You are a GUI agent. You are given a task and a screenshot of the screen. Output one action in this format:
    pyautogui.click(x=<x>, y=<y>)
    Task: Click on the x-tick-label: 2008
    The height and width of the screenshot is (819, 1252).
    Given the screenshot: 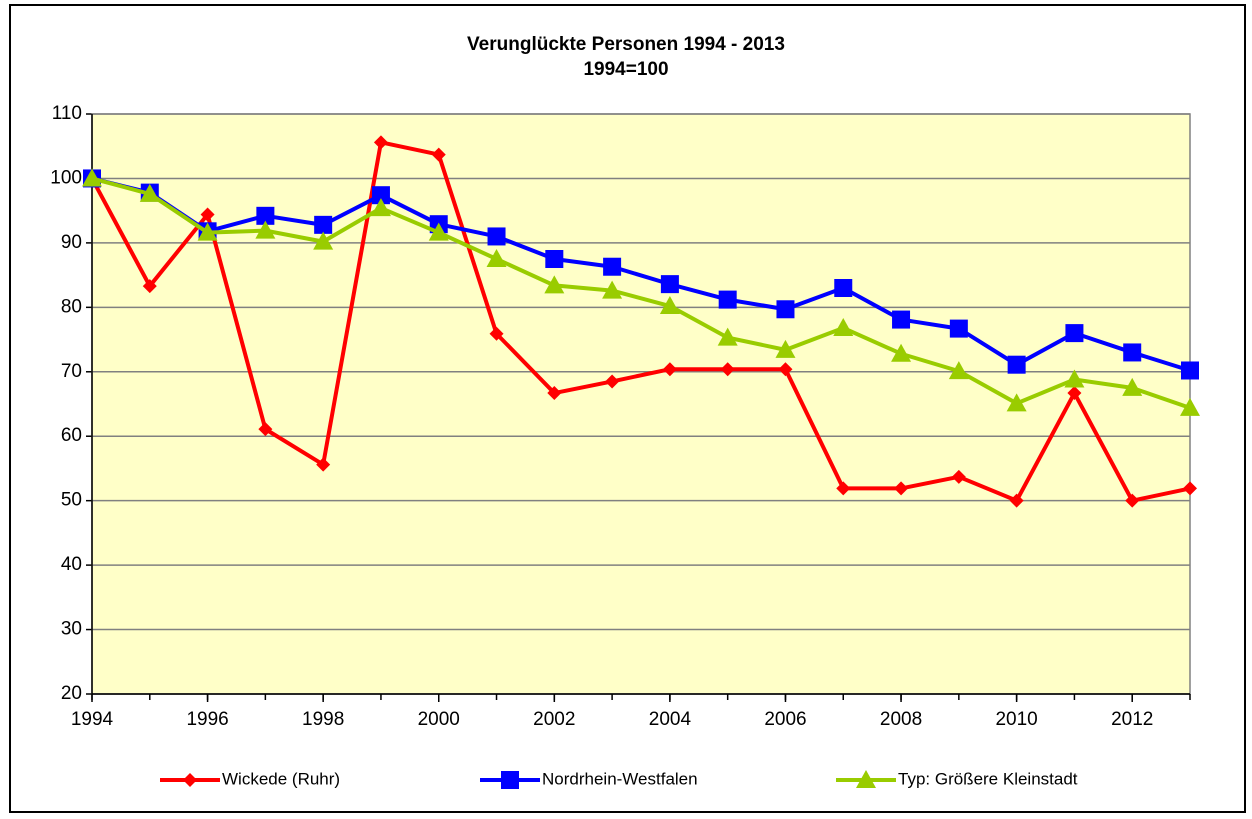 What is the action you would take?
    pyautogui.click(x=901, y=719)
    